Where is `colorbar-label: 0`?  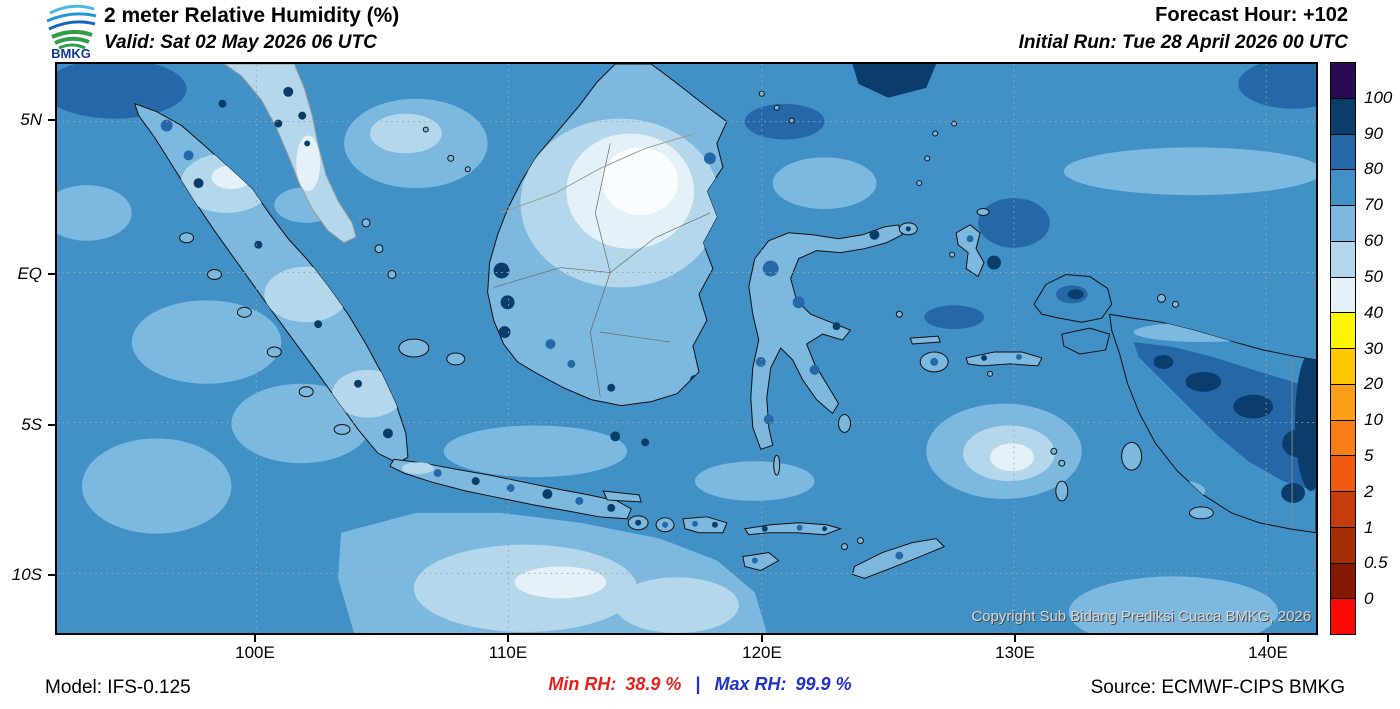
colorbar-label: 0 is located at coordinates (1369, 599).